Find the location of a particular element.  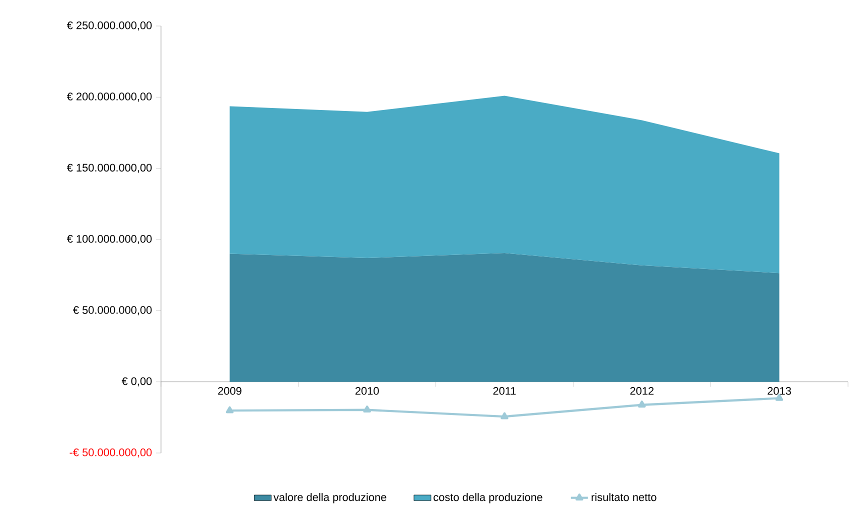

y-tick-label: -€ 50.000.000,00 is located at coordinates (111, 453).